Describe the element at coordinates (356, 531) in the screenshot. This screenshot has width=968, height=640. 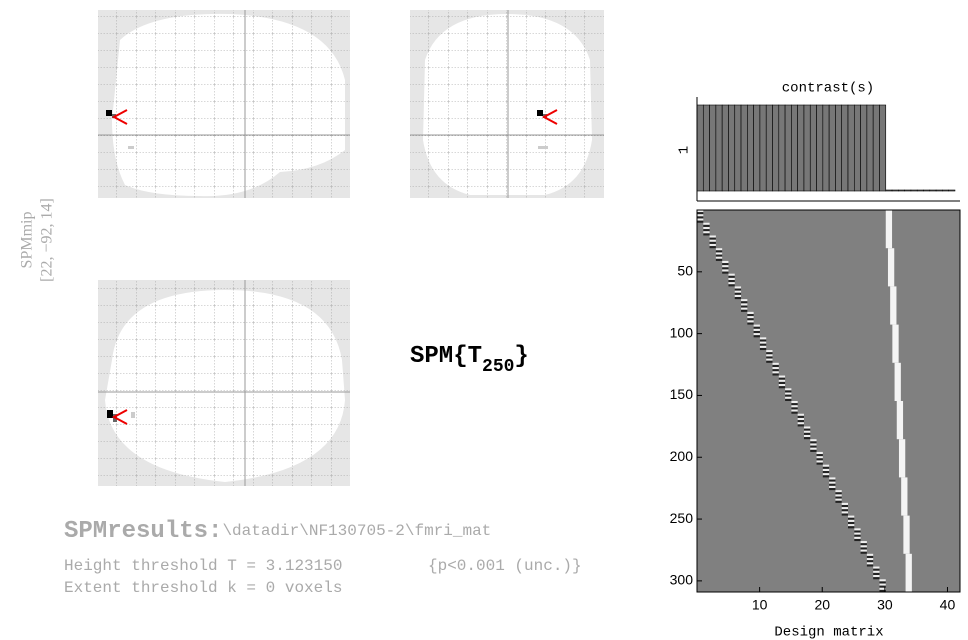
I see `results-path: \datadir\NF130705-2\fmri_mat` at that location.